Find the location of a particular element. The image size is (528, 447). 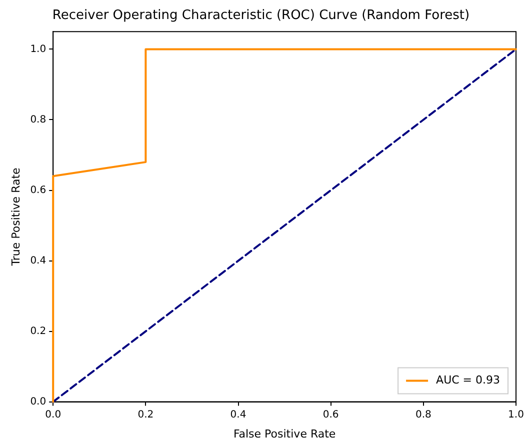

y-tick-label: 0.2 is located at coordinates (38, 331).